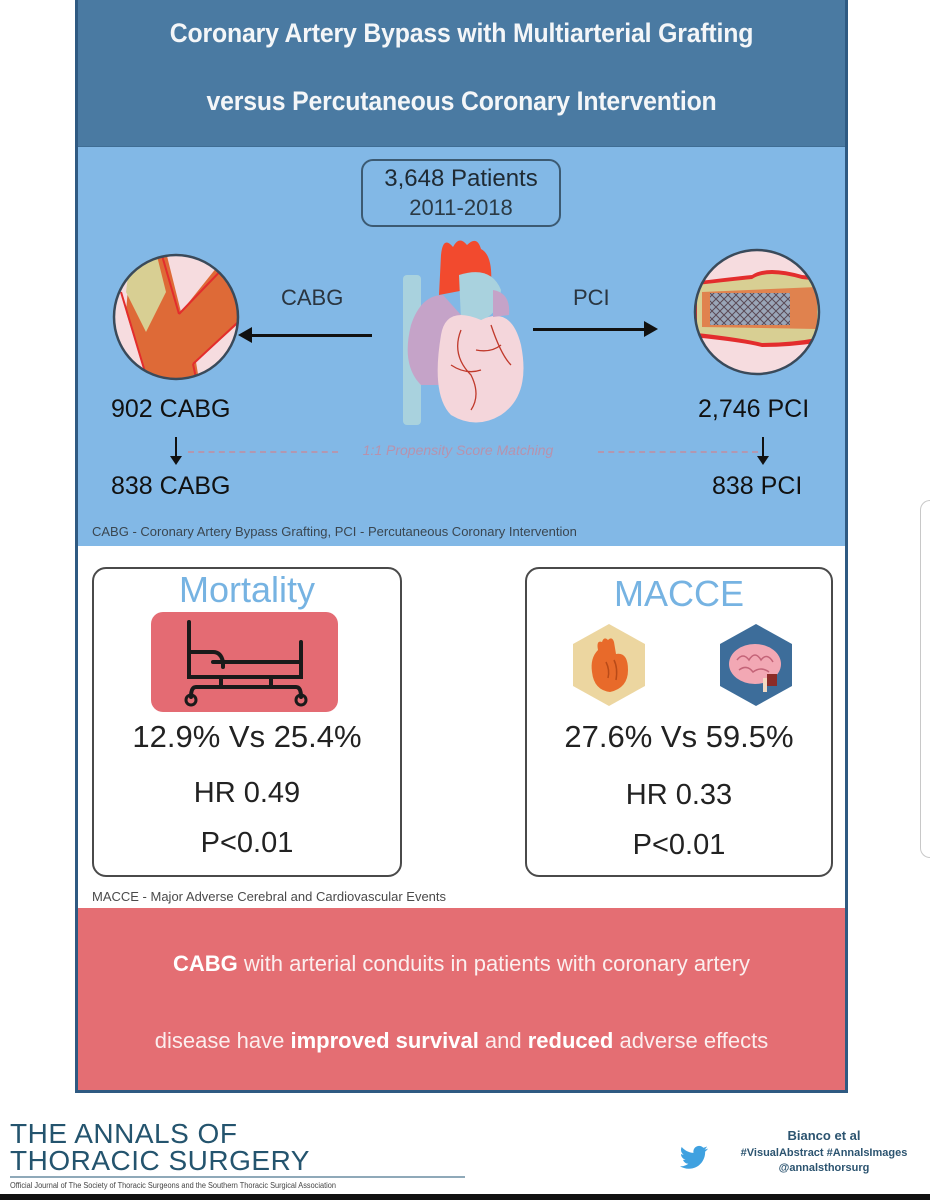  I want to click on macce-card: MACCE 27.6% Vs 59.5% HR 0.33 P<0.01, so click(679, 722).